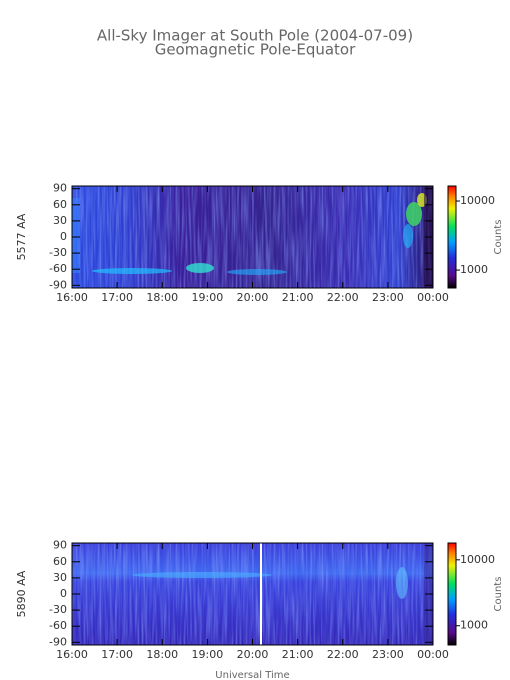 The width and height of the screenshot is (510, 680). Describe the element at coordinates (252, 675) in the screenshot. I see `x-axis-label: Universal Time` at that location.